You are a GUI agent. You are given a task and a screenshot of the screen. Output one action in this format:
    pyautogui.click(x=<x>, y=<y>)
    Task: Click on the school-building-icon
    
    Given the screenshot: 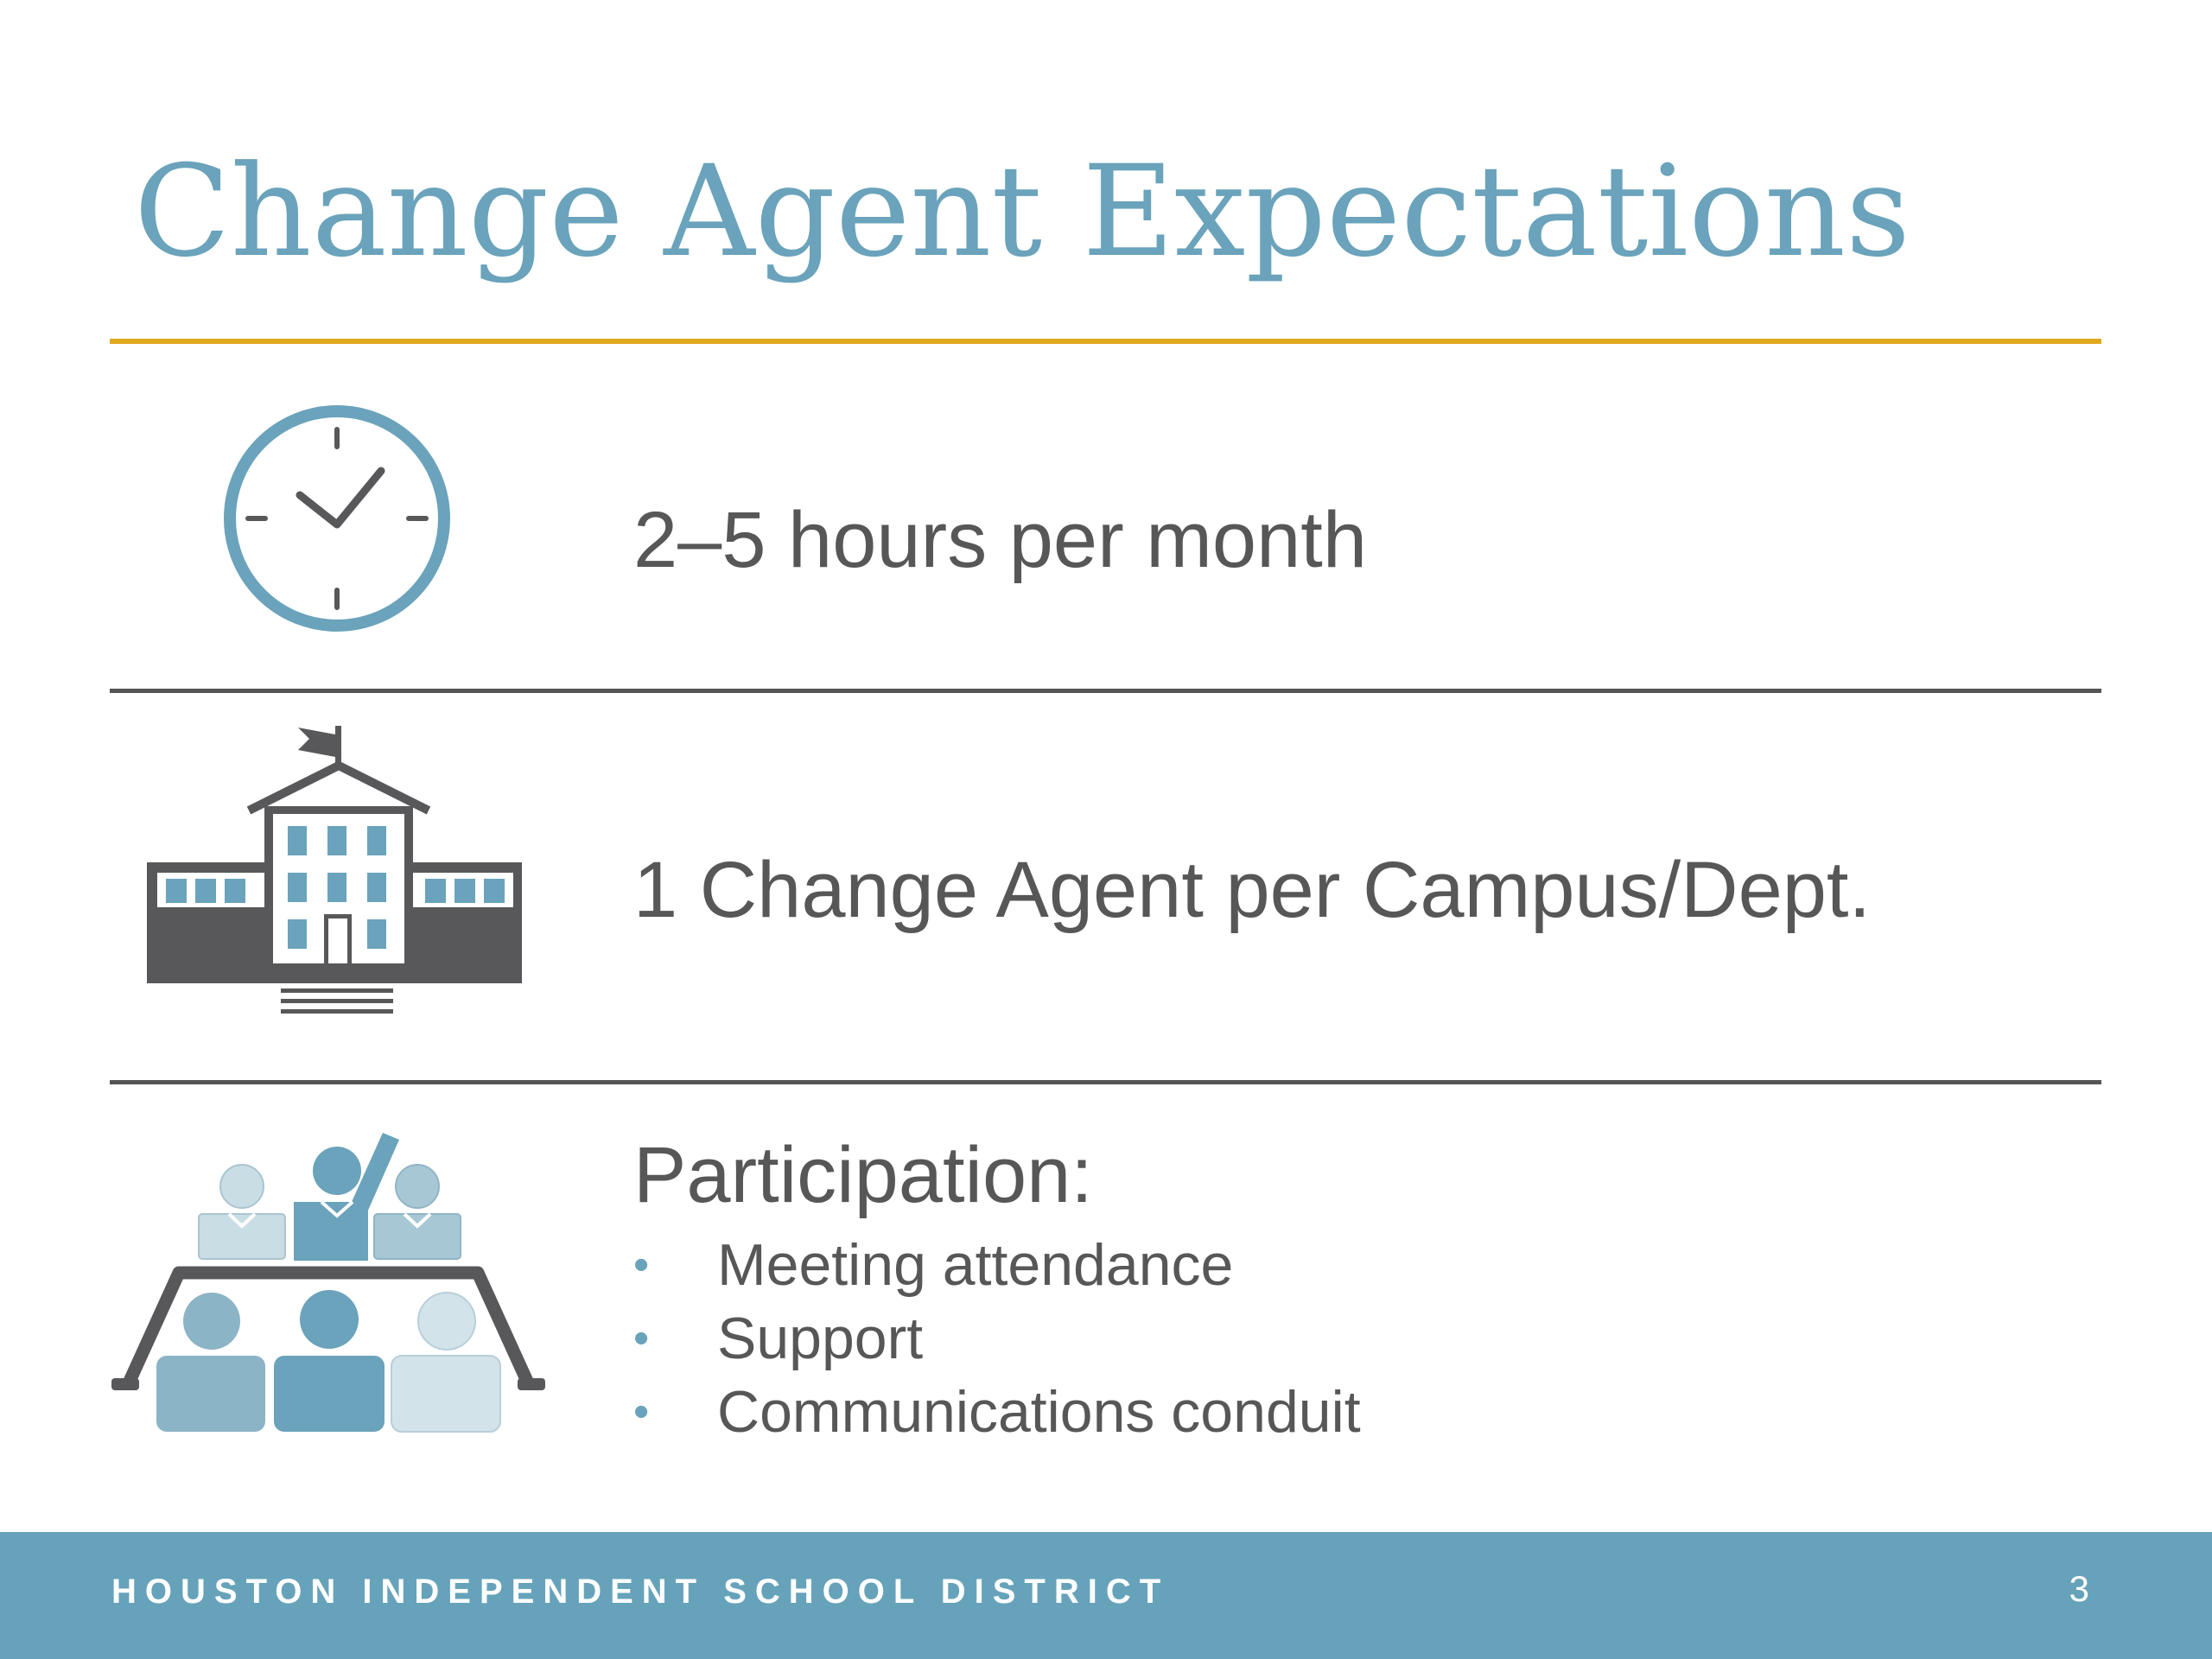 What is the action you would take?
    pyautogui.click(x=337, y=873)
    